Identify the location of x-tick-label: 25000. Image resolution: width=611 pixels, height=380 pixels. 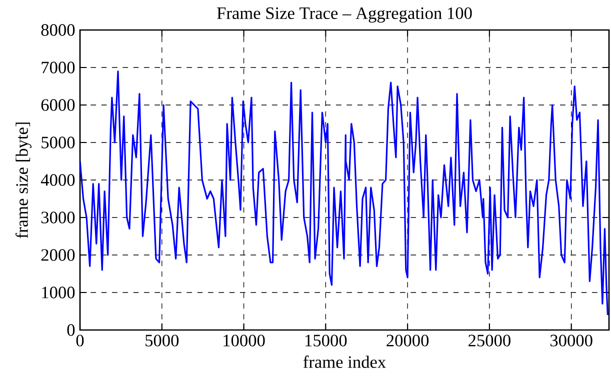
(489, 340).